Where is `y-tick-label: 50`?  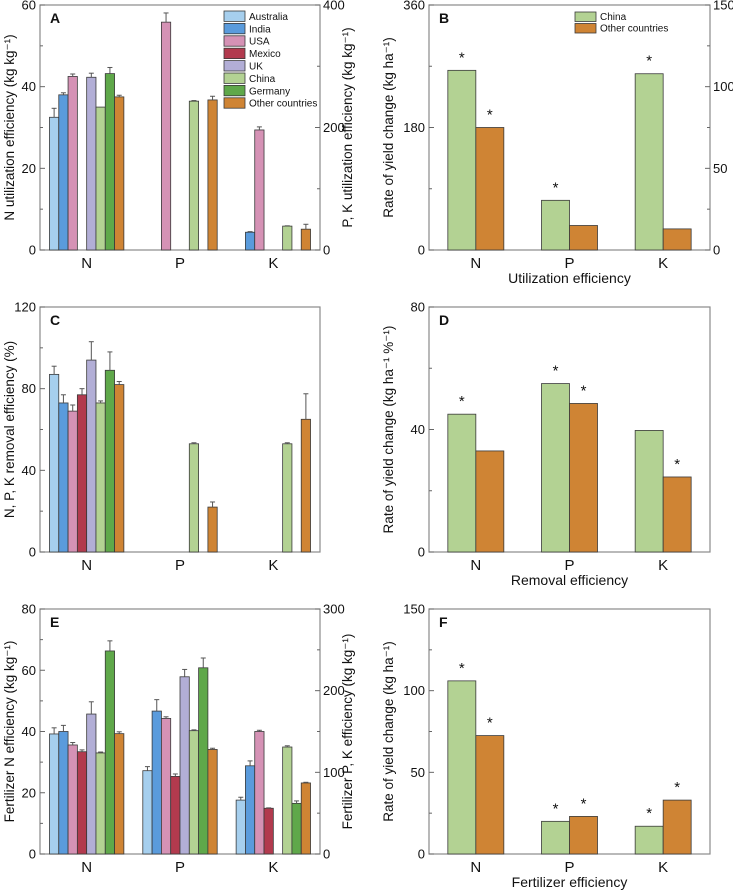
y-tick-label: 50 is located at coordinates (418, 772).